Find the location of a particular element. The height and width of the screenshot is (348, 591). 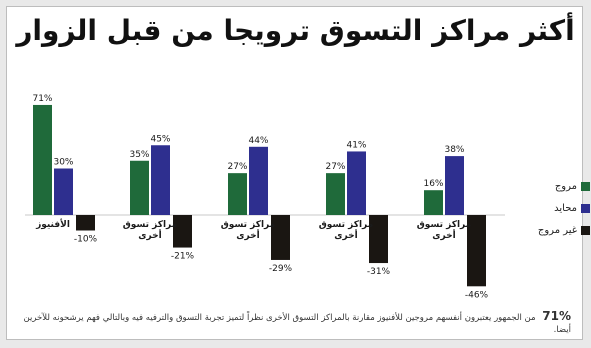

data-label: 38% is located at coordinates (454, 150).